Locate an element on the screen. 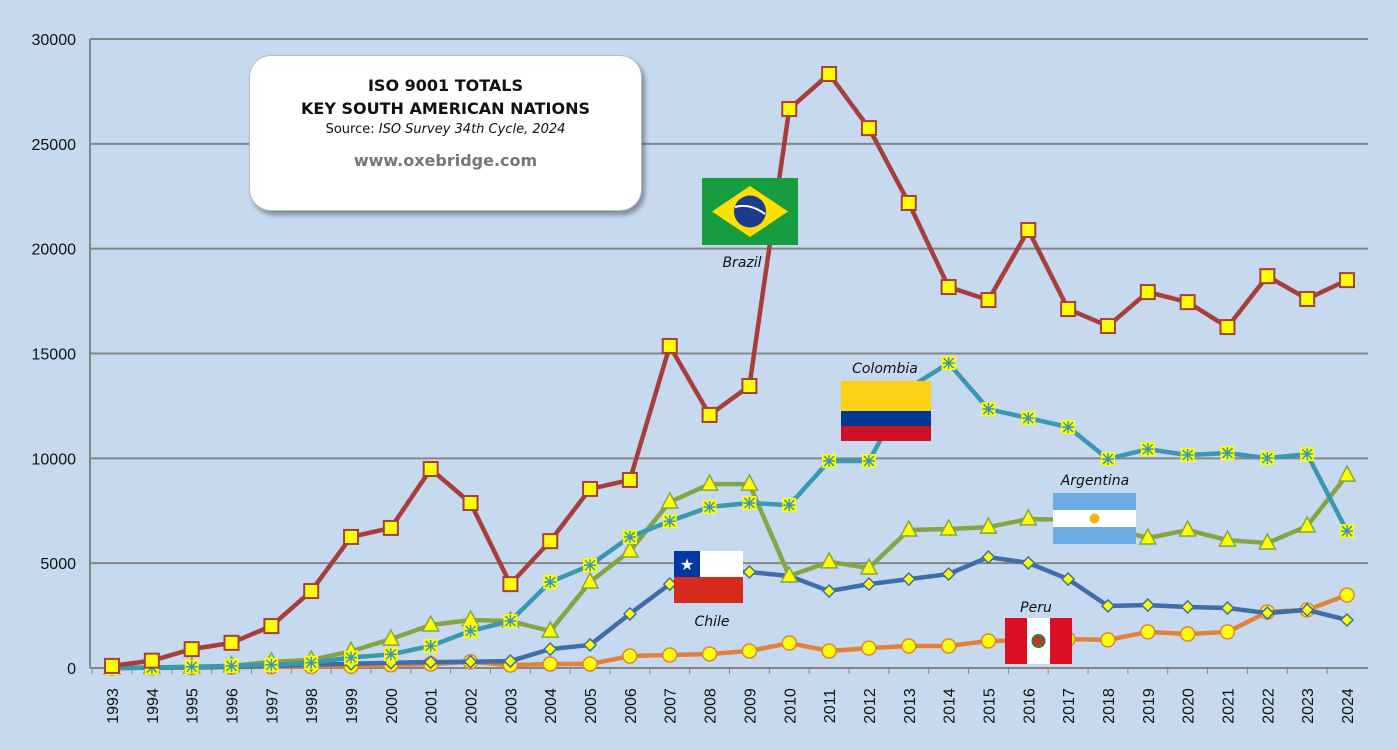 Image resolution: width=1398 pixels, height=750 pixels. chart-title: ISO 9001 TOTALS is located at coordinates (445, 85).